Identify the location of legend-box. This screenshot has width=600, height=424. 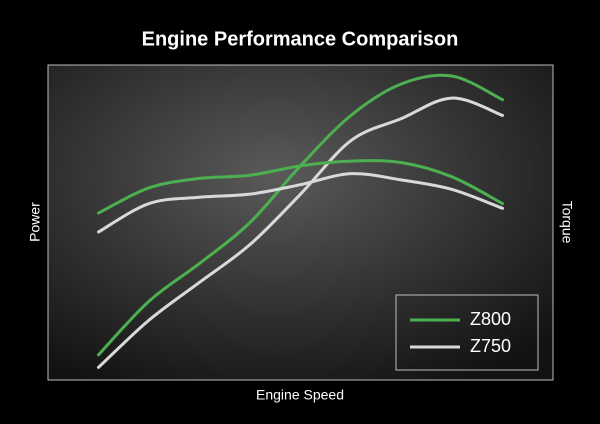
(467, 332).